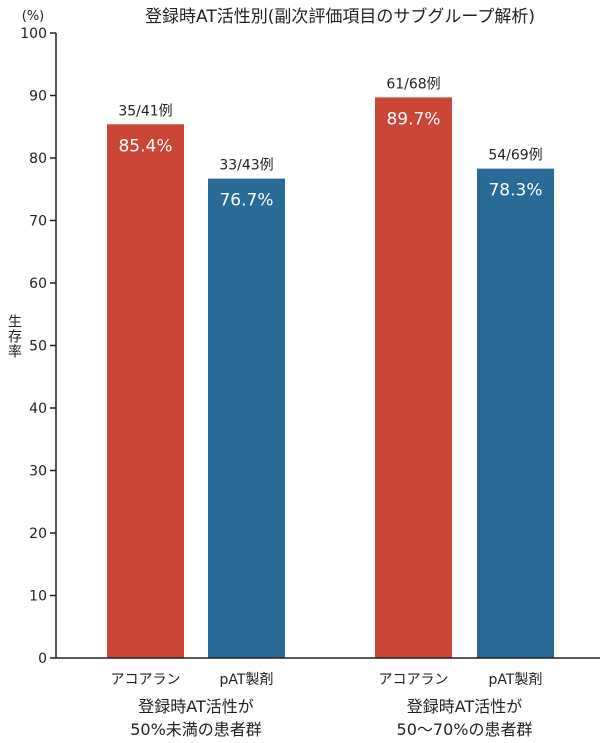 The image size is (600, 743). Describe the element at coordinates (515, 156) in the screenshot. I see `count-label: 54/69例` at that location.